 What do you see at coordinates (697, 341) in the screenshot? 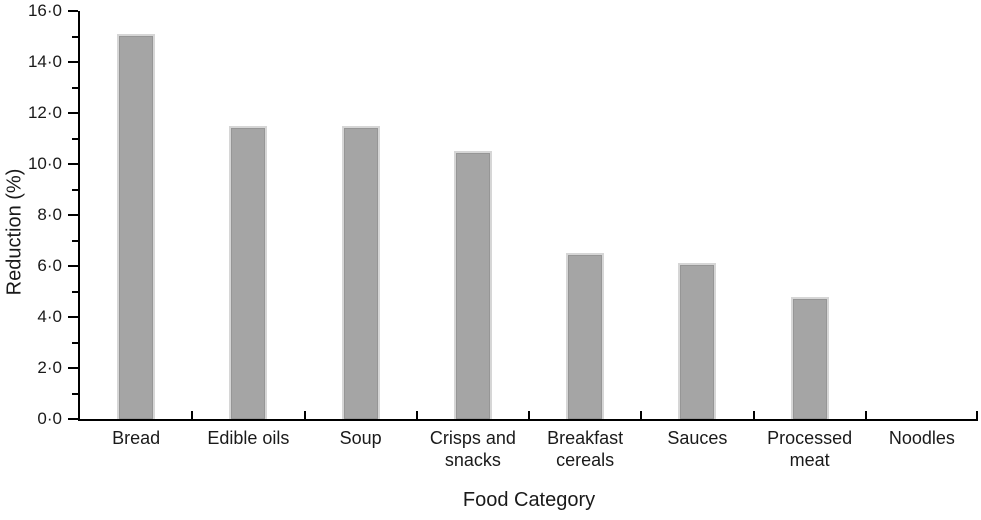
I see `bar-sauces` at bounding box center [697, 341].